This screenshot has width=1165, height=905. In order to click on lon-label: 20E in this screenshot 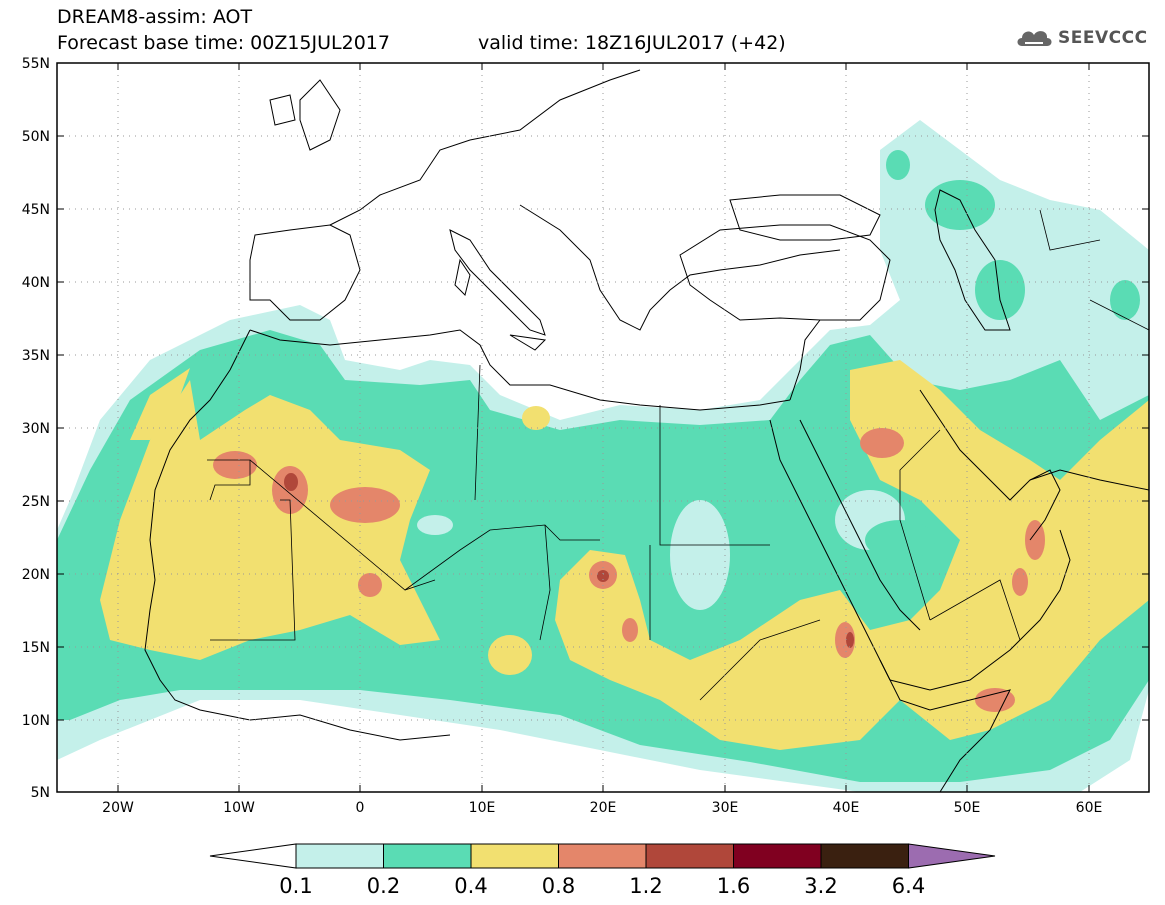, I will do `click(603, 808)`.